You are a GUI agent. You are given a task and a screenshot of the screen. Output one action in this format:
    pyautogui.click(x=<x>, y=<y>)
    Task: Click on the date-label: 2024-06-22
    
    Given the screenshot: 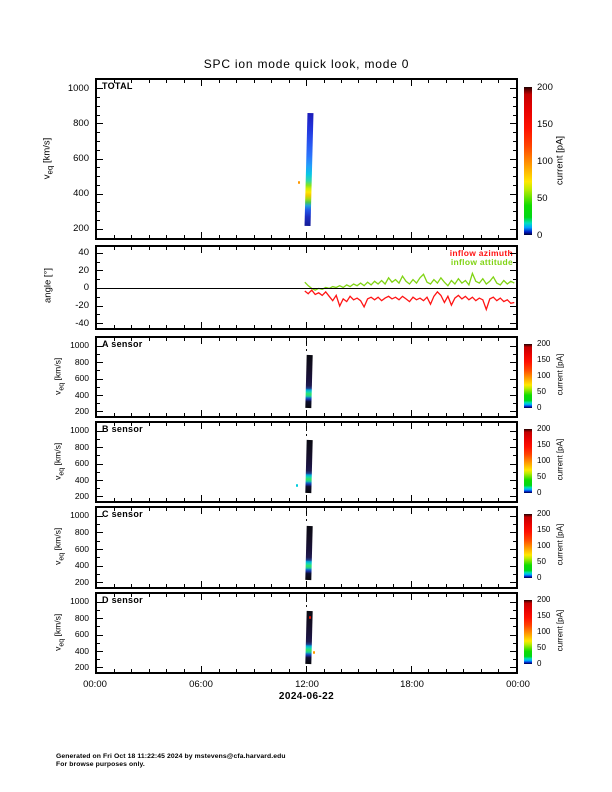 What is the action you would take?
    pyautogui.click(x=306, y=696)
    